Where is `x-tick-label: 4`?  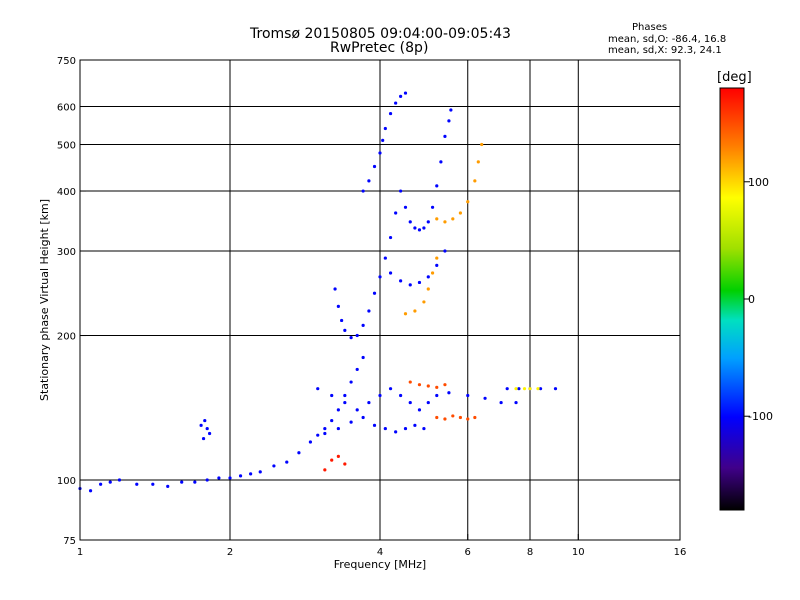 x-tick-label: 4 is located at coordinates (380, 552).